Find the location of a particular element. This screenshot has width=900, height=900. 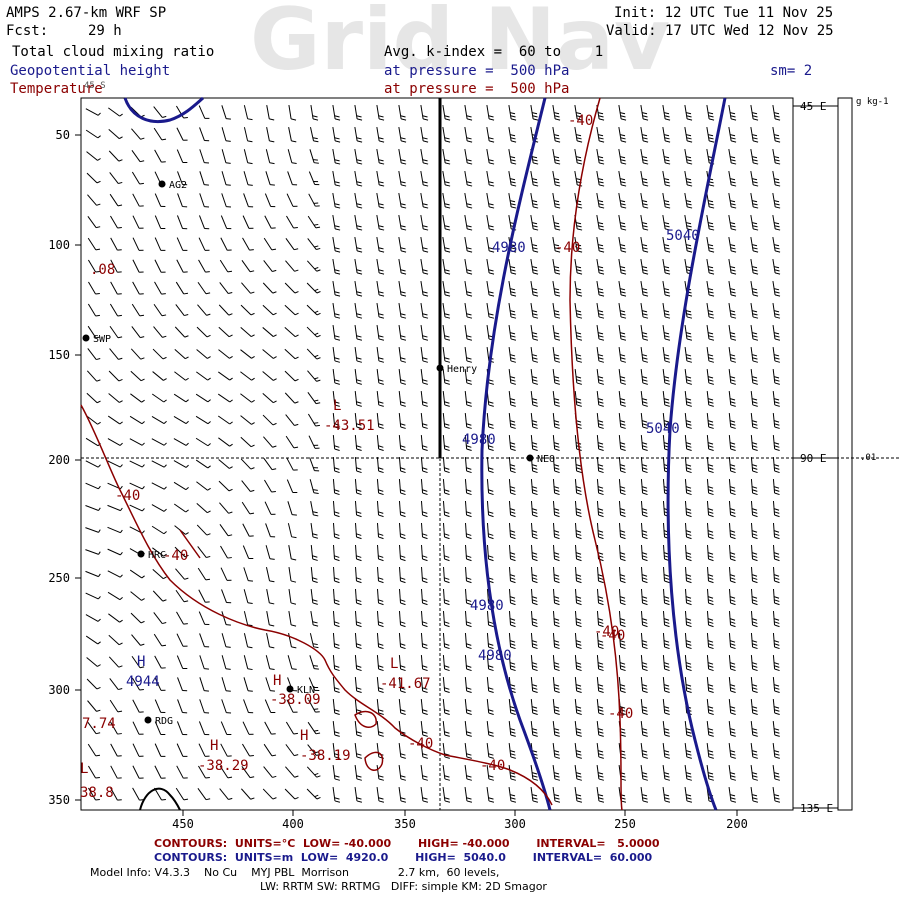

x-tick-label: 450 is located at coordinates (183, 824).